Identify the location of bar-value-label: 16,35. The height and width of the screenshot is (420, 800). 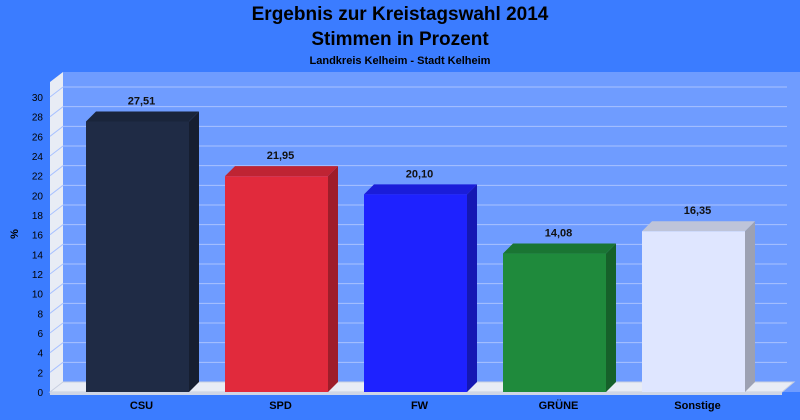
(698, 211).